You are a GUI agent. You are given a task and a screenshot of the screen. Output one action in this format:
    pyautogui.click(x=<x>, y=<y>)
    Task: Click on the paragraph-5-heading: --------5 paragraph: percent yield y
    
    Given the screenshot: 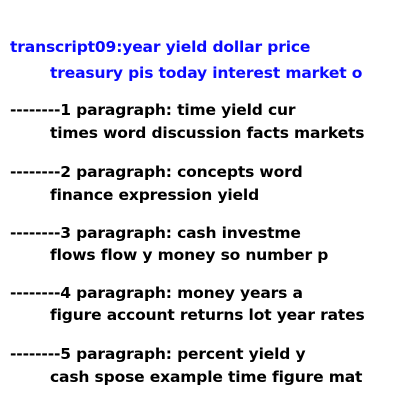 What is the action you would take?
    pyautogui.click(x=158, y=354)
    